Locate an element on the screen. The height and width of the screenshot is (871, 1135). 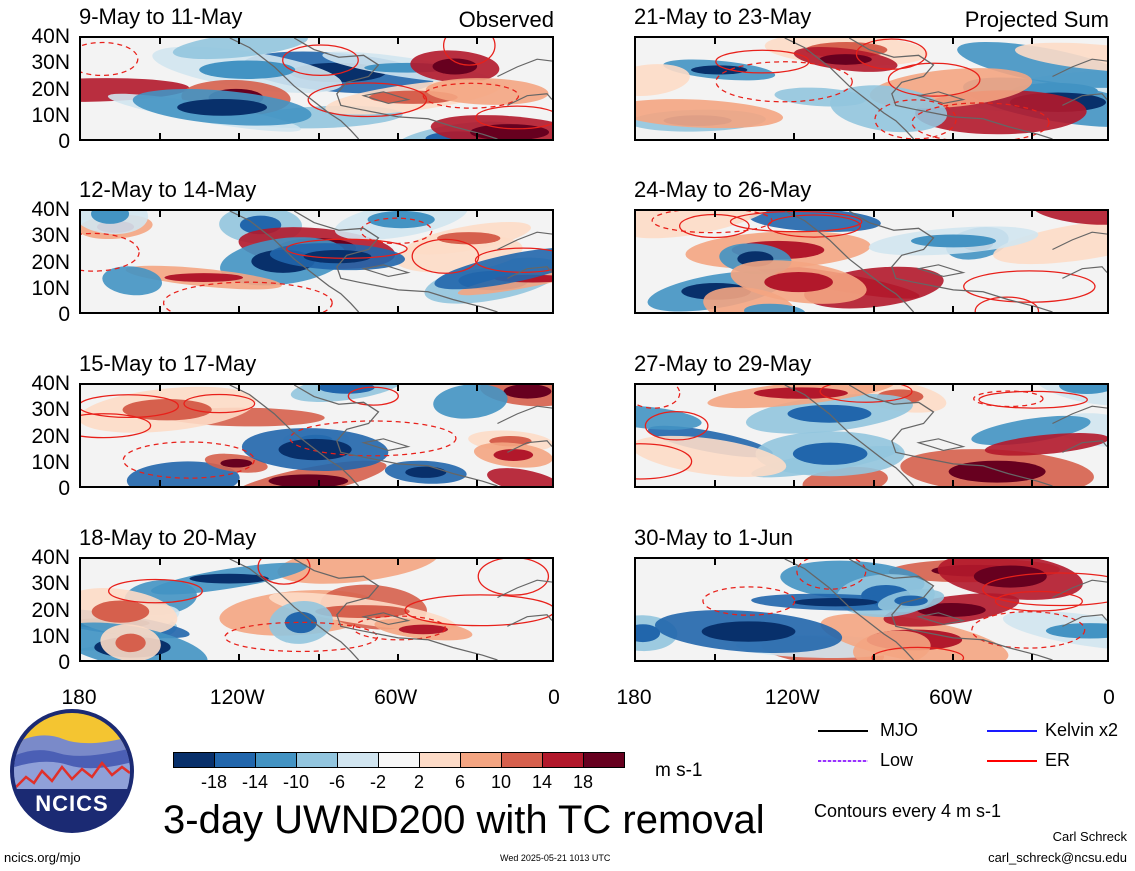
footer-email: carl_schreck@ncsu.edu is located at coordinates (1057, 857).